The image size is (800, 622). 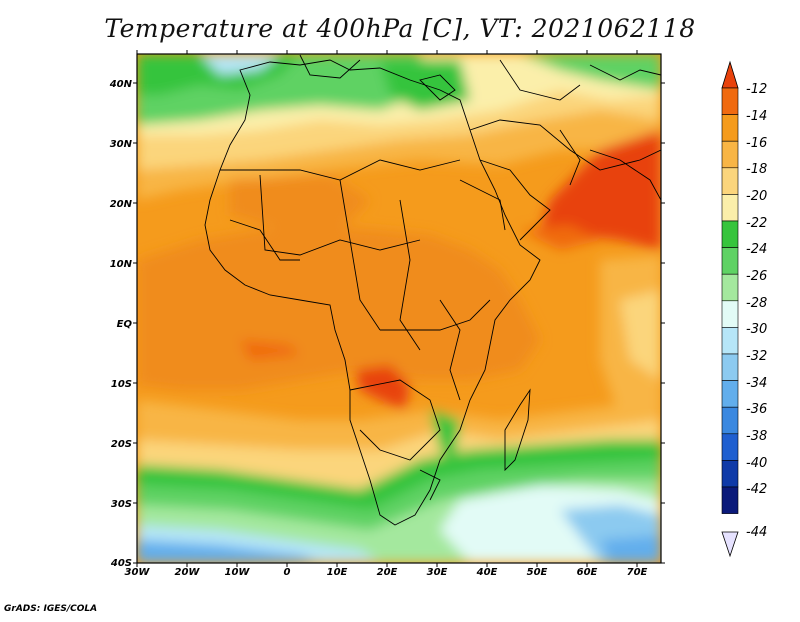 I want to click on lat-tick-label: EQ, so click(x=125, y=324).